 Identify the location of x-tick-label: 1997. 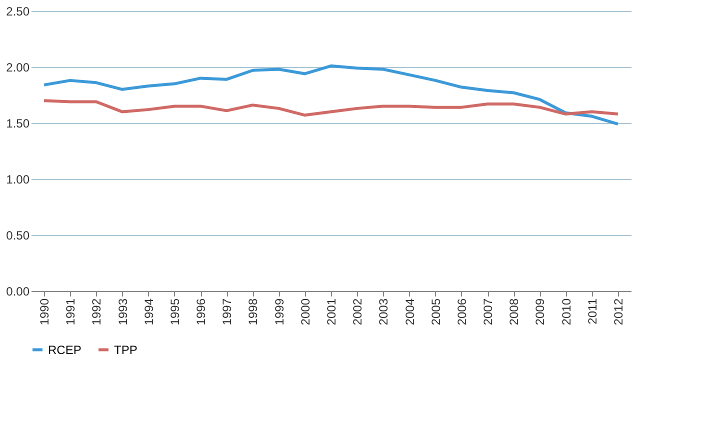
(227, 312).